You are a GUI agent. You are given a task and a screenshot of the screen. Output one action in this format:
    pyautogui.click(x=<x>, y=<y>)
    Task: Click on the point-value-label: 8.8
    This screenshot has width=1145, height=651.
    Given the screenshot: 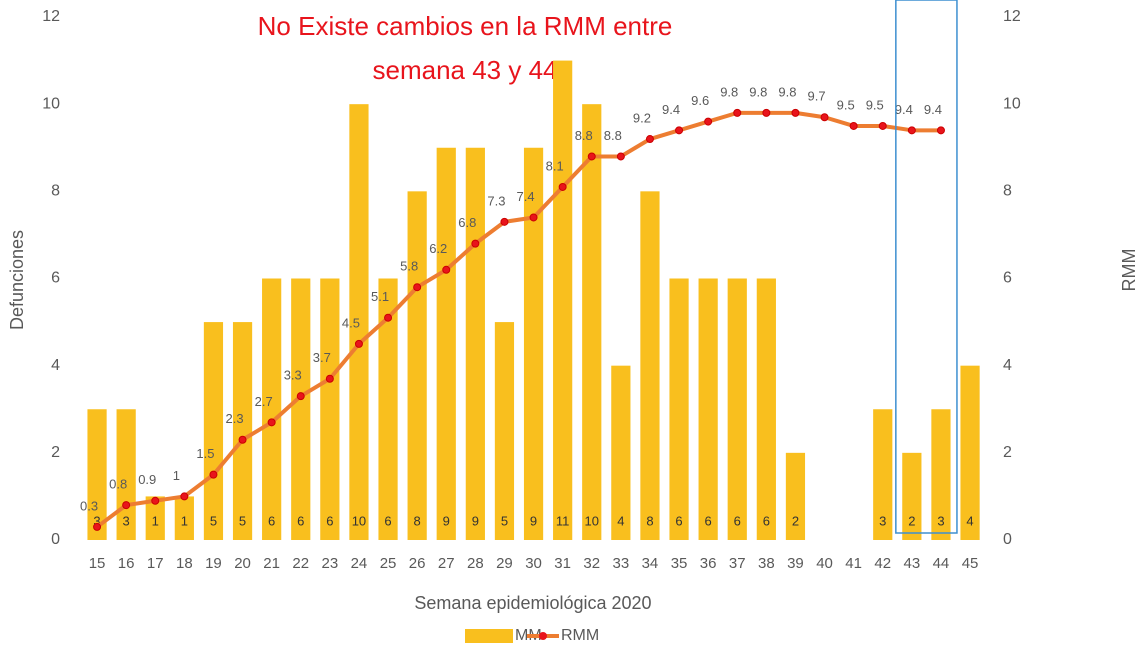 What is the action you would take?
    pyautogui.click(x=584, y=135)
    